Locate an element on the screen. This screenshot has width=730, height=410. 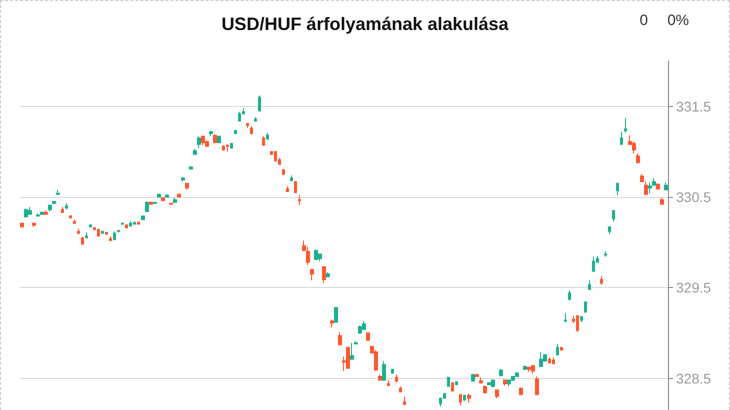
y-tick-label: 329.5 is located at coordinates (694, 288).